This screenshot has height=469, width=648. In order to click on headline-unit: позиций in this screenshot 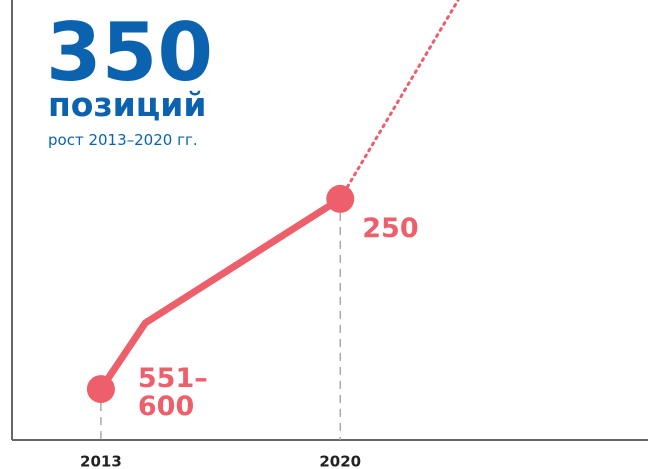, I will do `click(127, 104)`.